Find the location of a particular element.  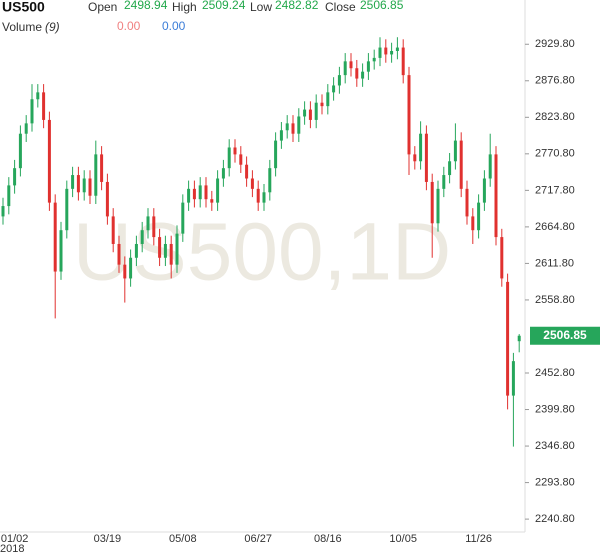

low-value: 2482.82 is located at coordinates (297, 6).